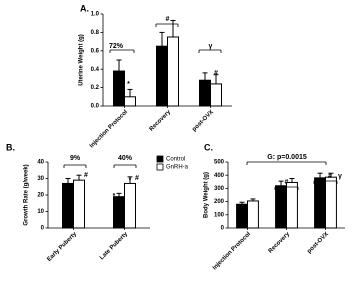 This screenshot has width=355, height=296. What do you see at coordinates (116, 46) in the screenshot?
I see `annotation: 72%` at bounding box center [116, 46].